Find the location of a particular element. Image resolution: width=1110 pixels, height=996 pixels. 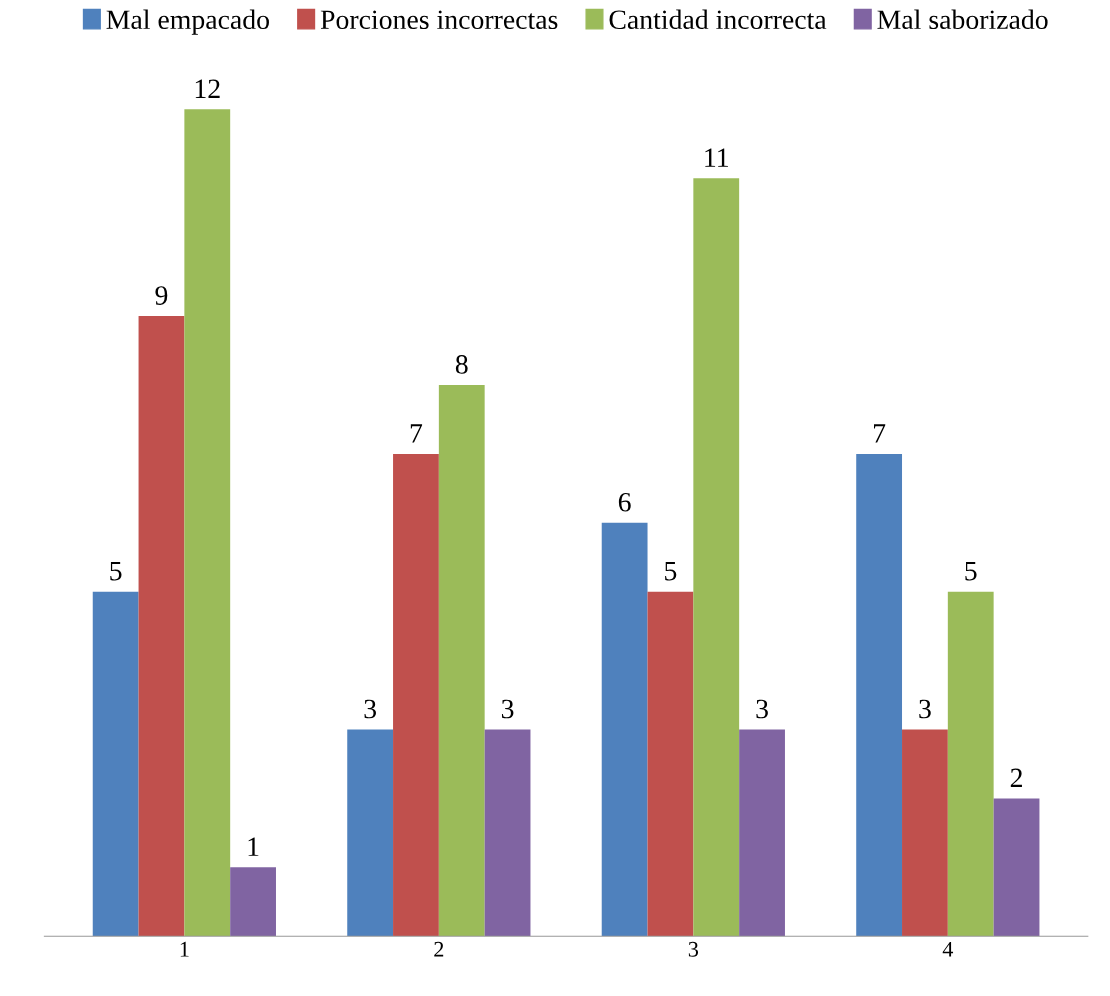

data-label: 8 is located at coordinates (461, 364).